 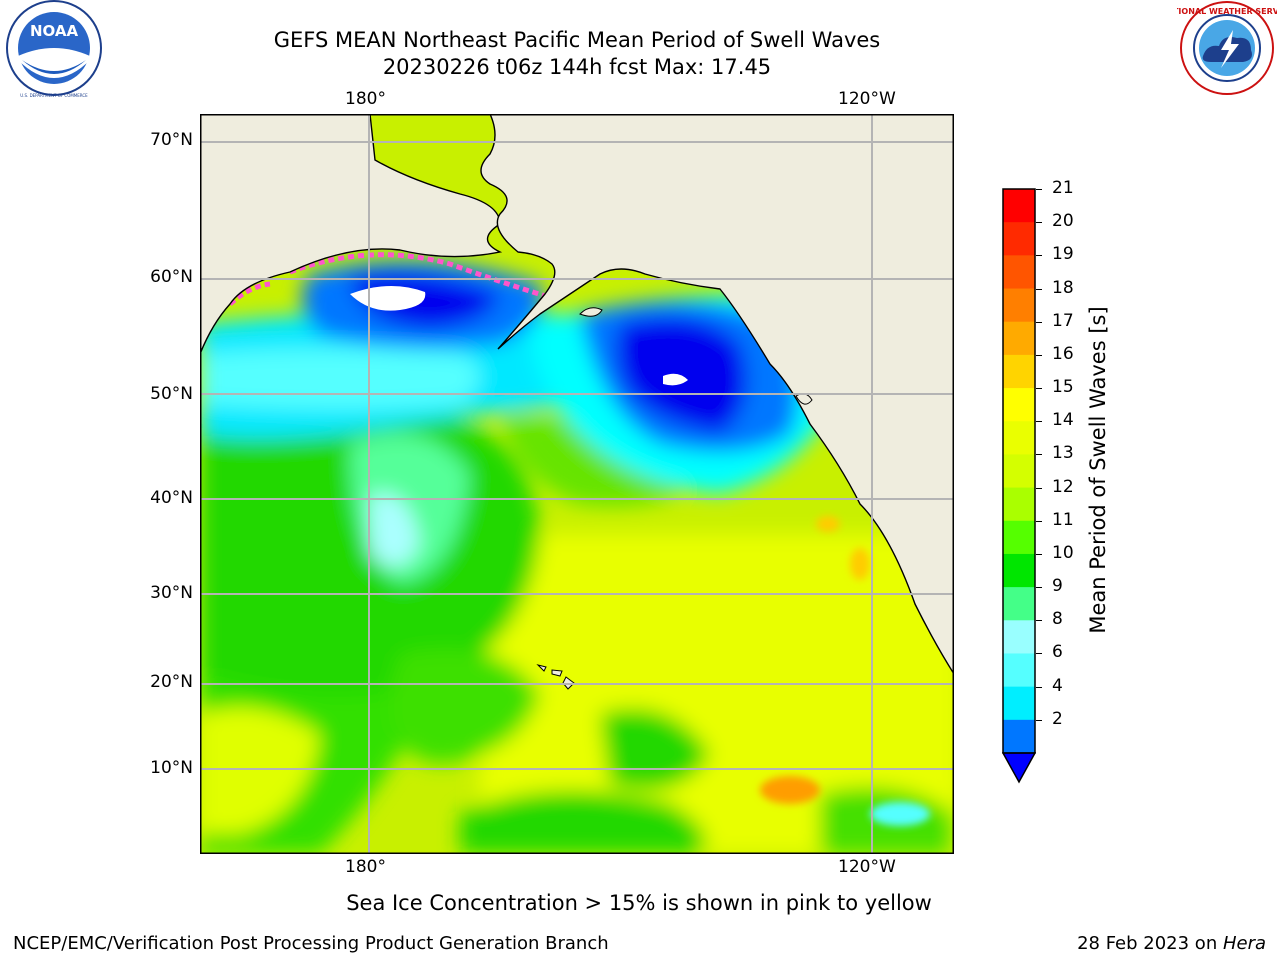 I want to click on colorbar-tick-label: 17, so click(x=1063, y=320).